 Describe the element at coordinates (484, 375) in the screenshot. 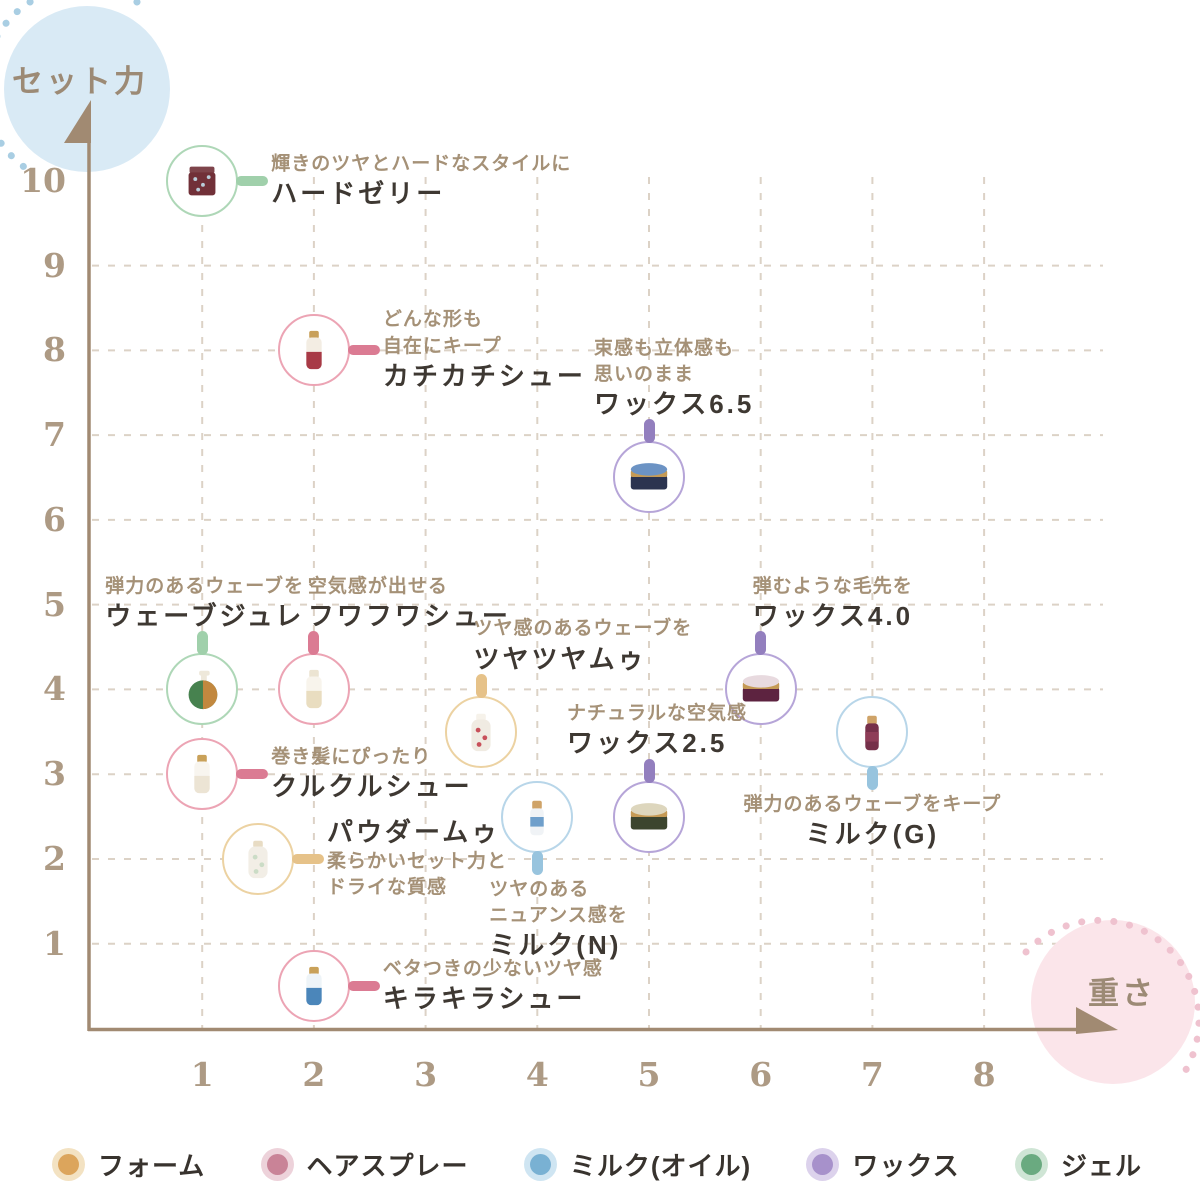

I see `product-name: カチカチシュー` at that location.